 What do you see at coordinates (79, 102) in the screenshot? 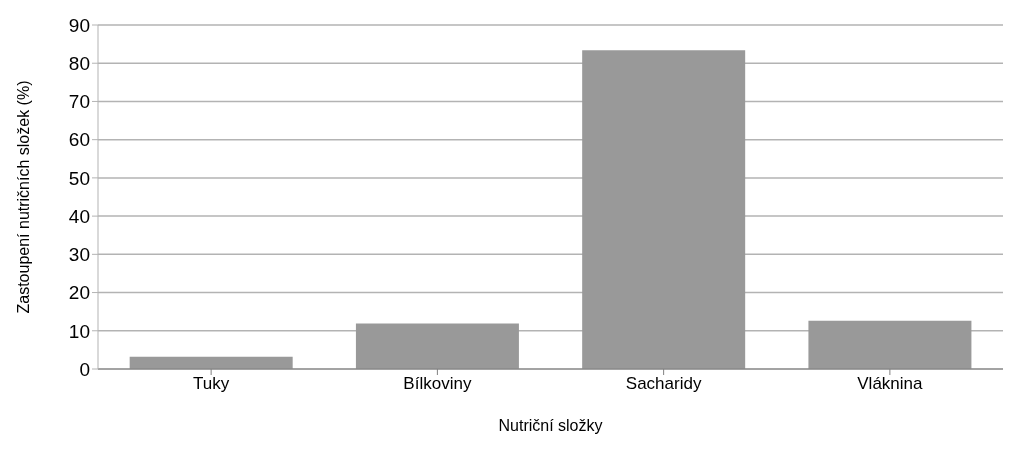
I see `y-tick-label: 70` at bounding box center [79, 102].